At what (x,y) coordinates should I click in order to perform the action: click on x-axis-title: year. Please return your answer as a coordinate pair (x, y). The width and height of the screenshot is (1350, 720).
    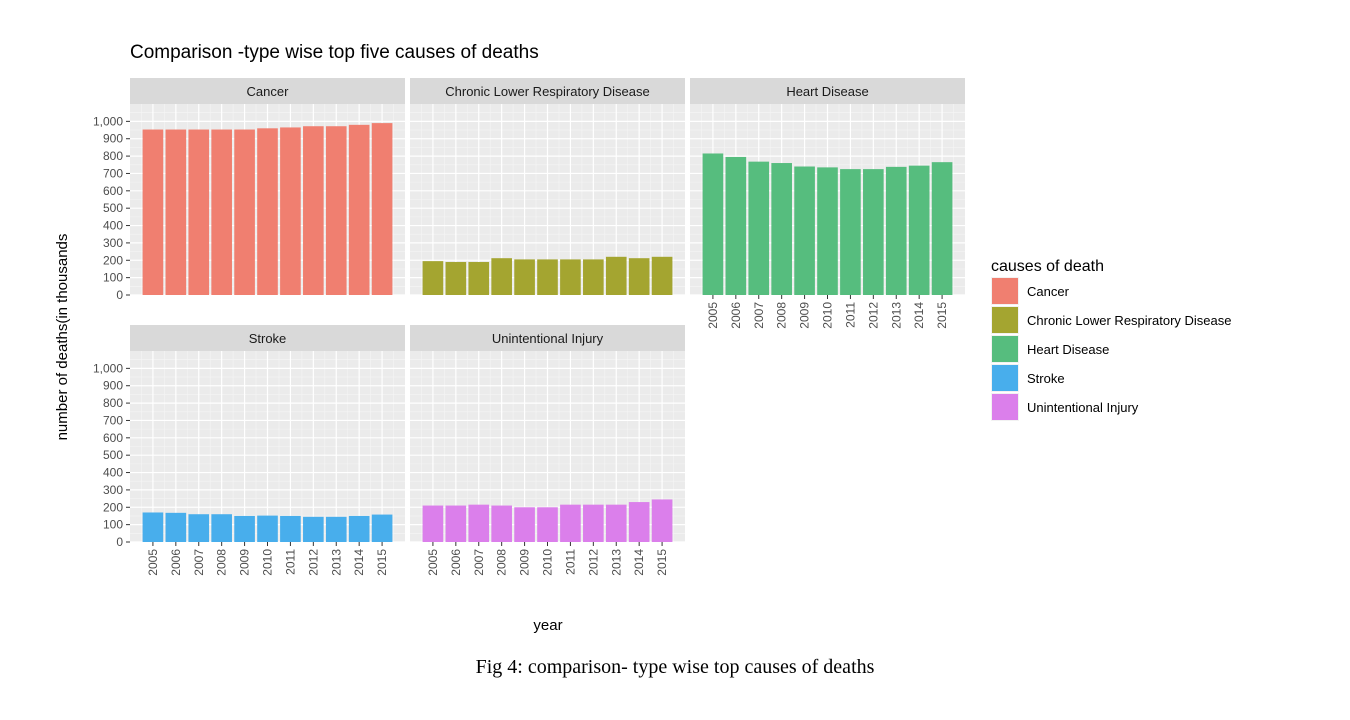
    Looking at the image, I should click on (547, 625).